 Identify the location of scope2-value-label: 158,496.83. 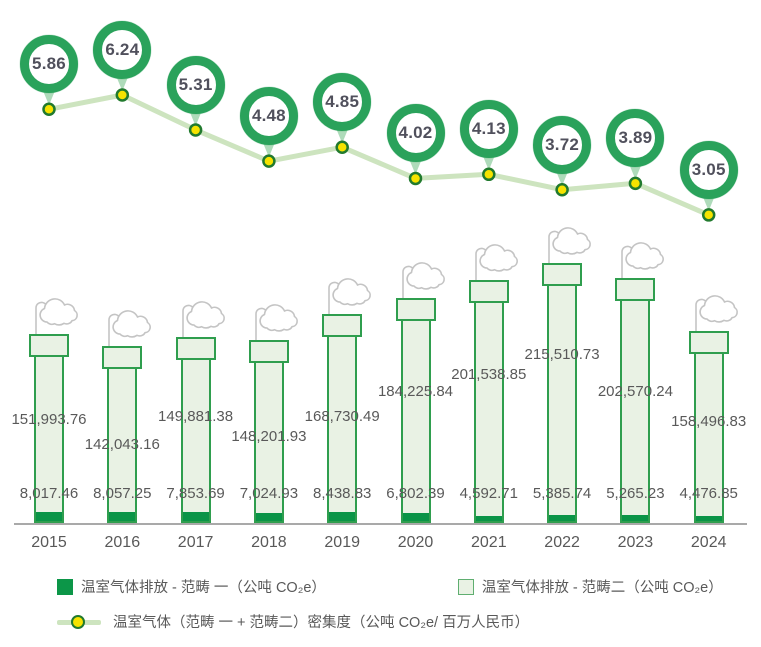
(709, 421).